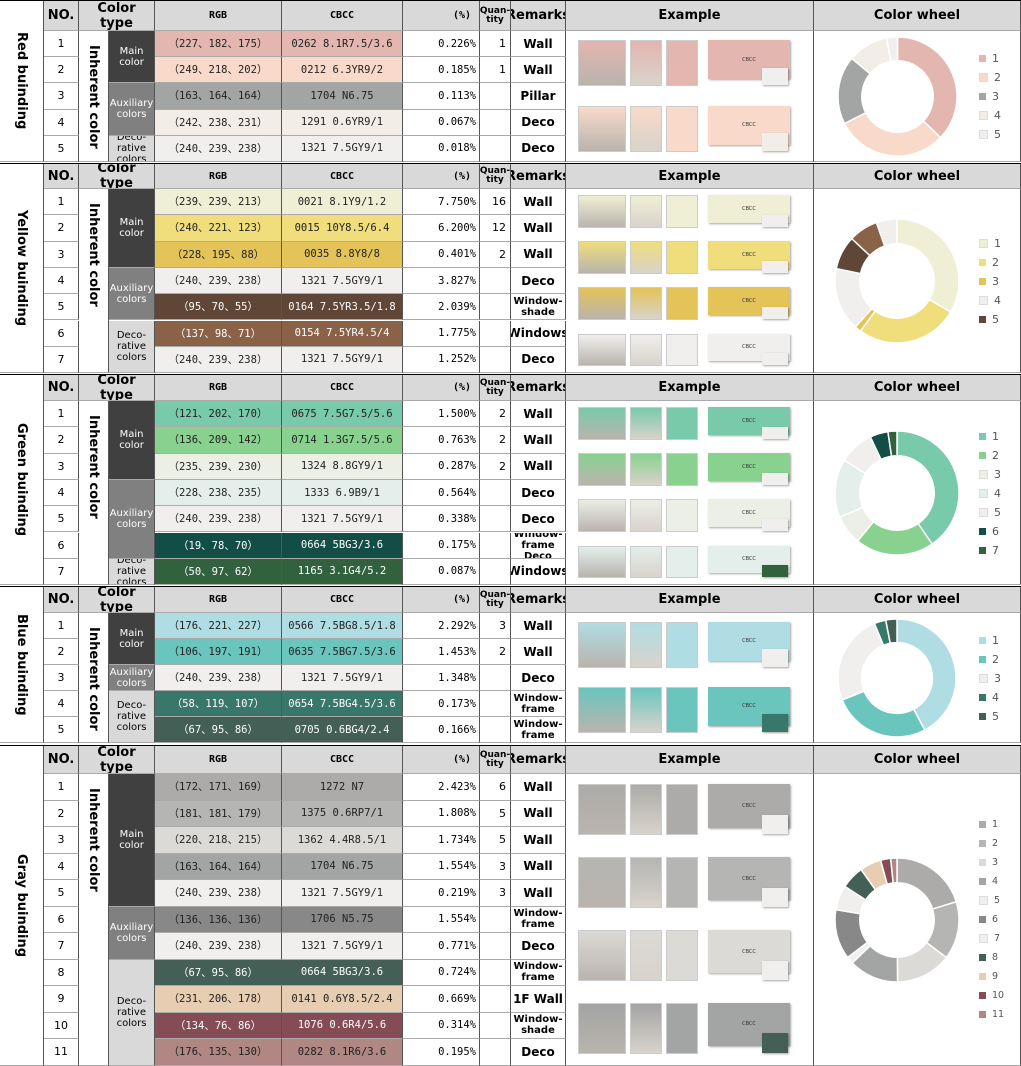  I want to click on legend-label: 9, so click(995, 977).